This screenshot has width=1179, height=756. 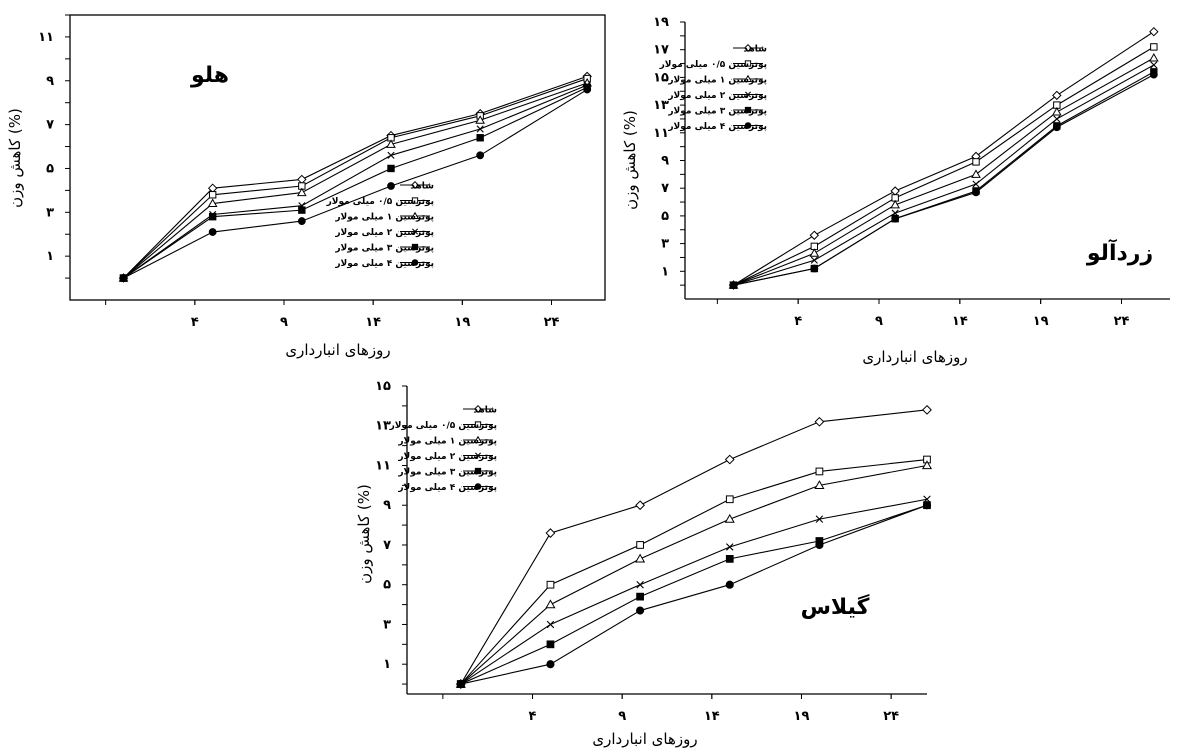 What do you see at coordinates (337, 350) in the screenshot?
I see `x-axis-label: روزهای انبارداری` at bounding box center [337, 350].